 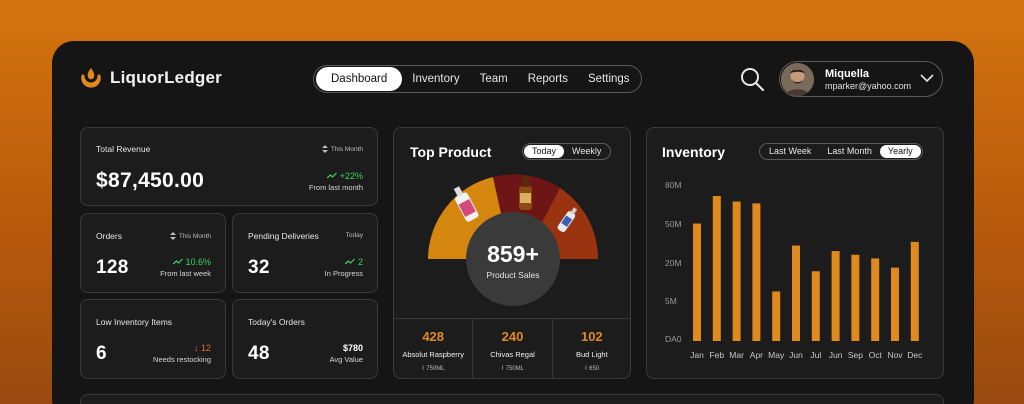 What do you see at coordinates (895, 304) in the screenshot?
I see `bar-nov` at bounding box center [895, 304].